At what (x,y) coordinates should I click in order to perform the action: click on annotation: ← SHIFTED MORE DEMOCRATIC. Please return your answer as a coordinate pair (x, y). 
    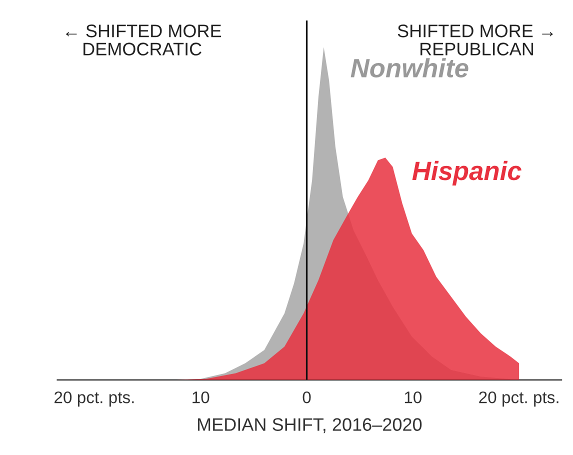
    Looking at the image, I should click on (144, 40).